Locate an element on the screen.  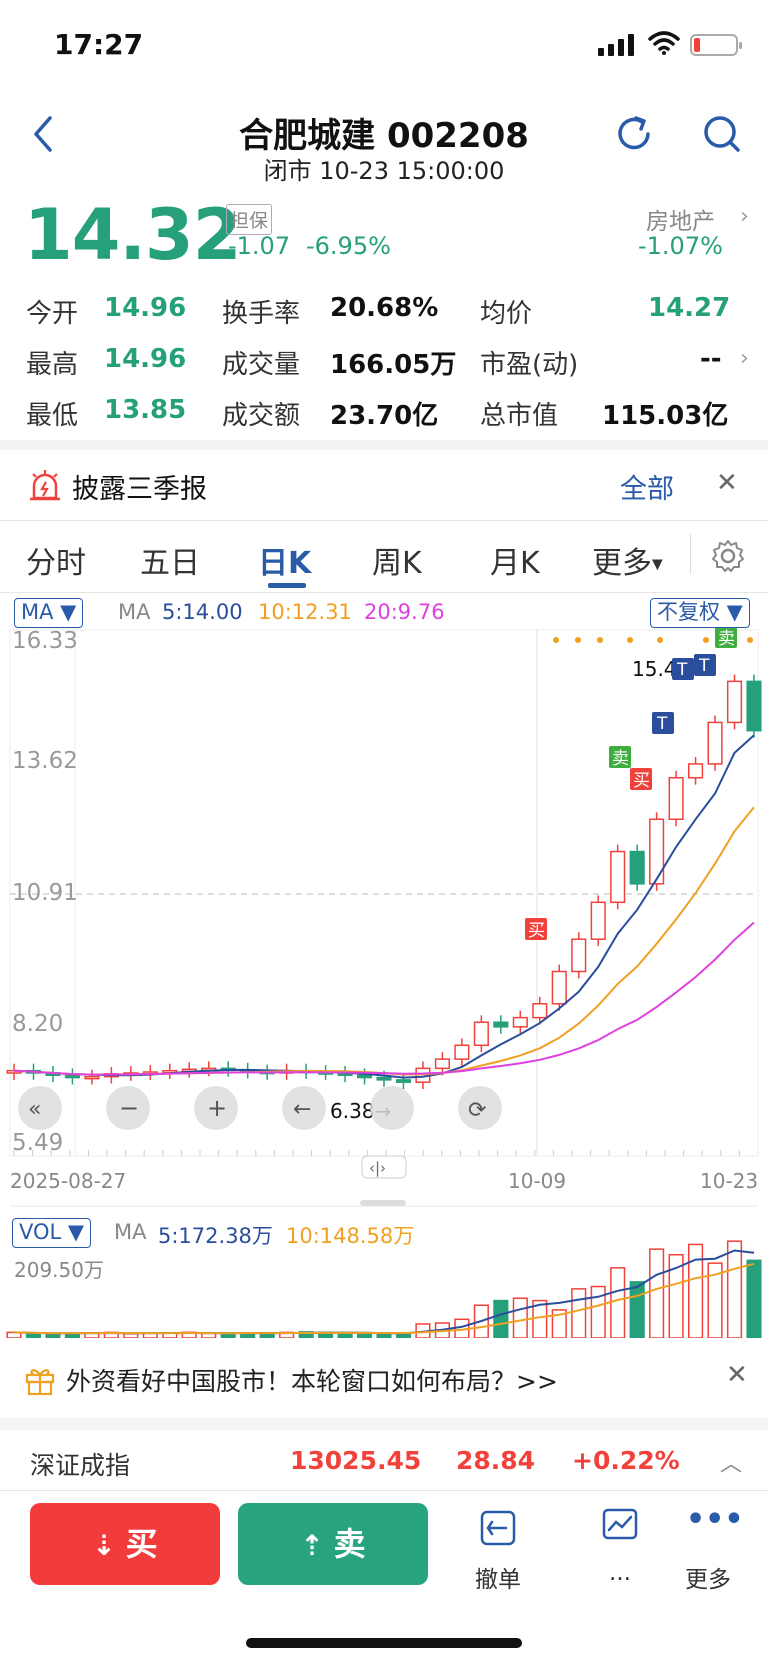
gift-icon is located at coordinates (40, 1382).